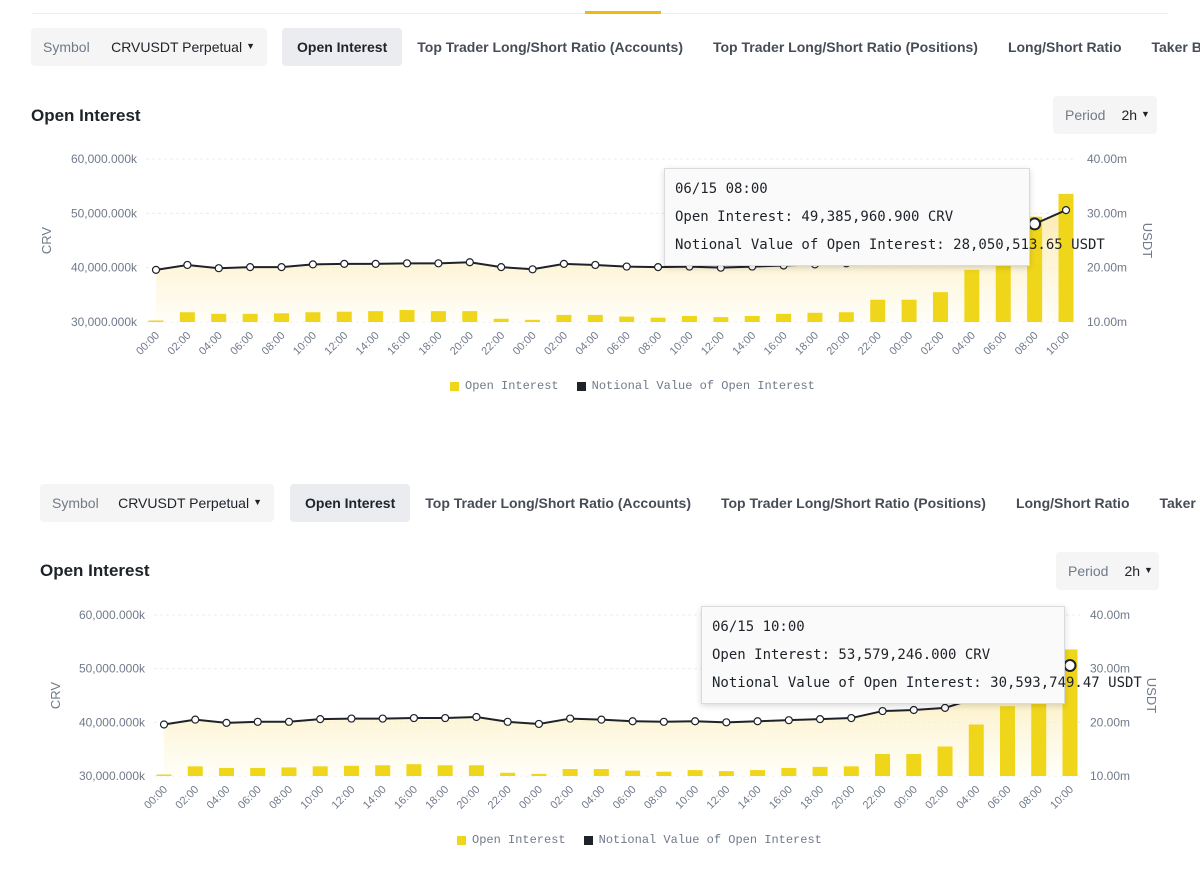 This screenshot has height=876, width=1200. I want to click on period-value: 2h, so click(1129, 115).